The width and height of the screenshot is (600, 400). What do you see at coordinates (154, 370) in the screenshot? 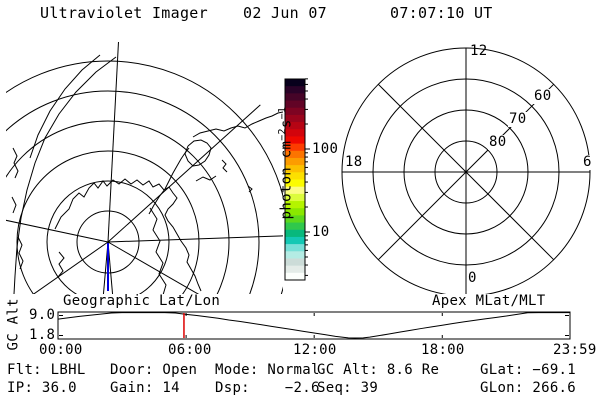
I see `footer-door: Door: Open` at bounding box center [154, 370].